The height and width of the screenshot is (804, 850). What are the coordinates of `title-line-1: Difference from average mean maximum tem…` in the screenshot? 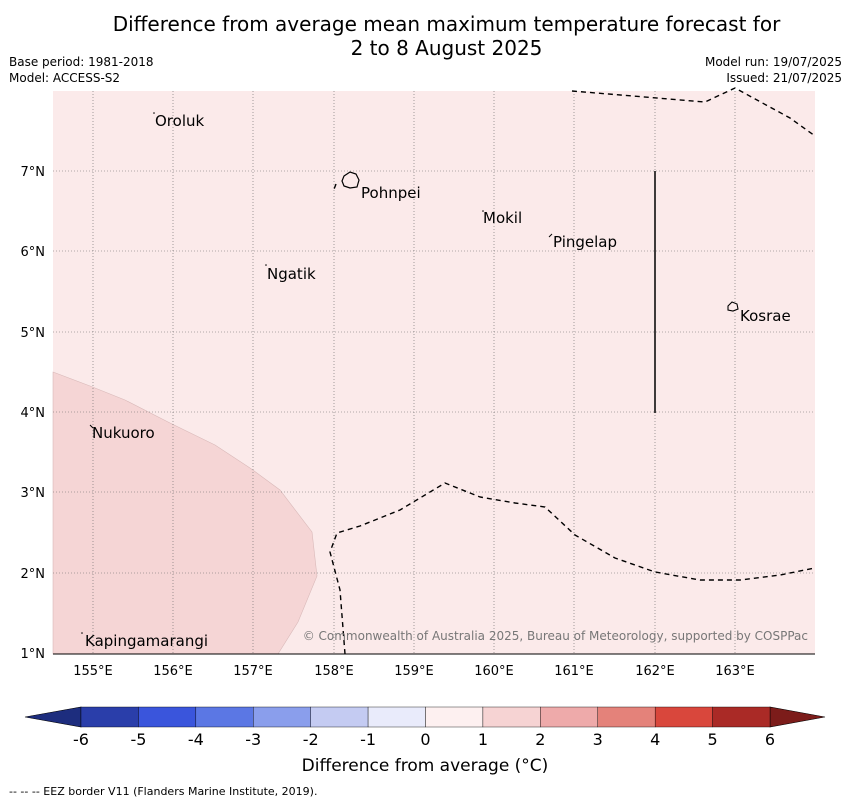 It's located at (446, 24).